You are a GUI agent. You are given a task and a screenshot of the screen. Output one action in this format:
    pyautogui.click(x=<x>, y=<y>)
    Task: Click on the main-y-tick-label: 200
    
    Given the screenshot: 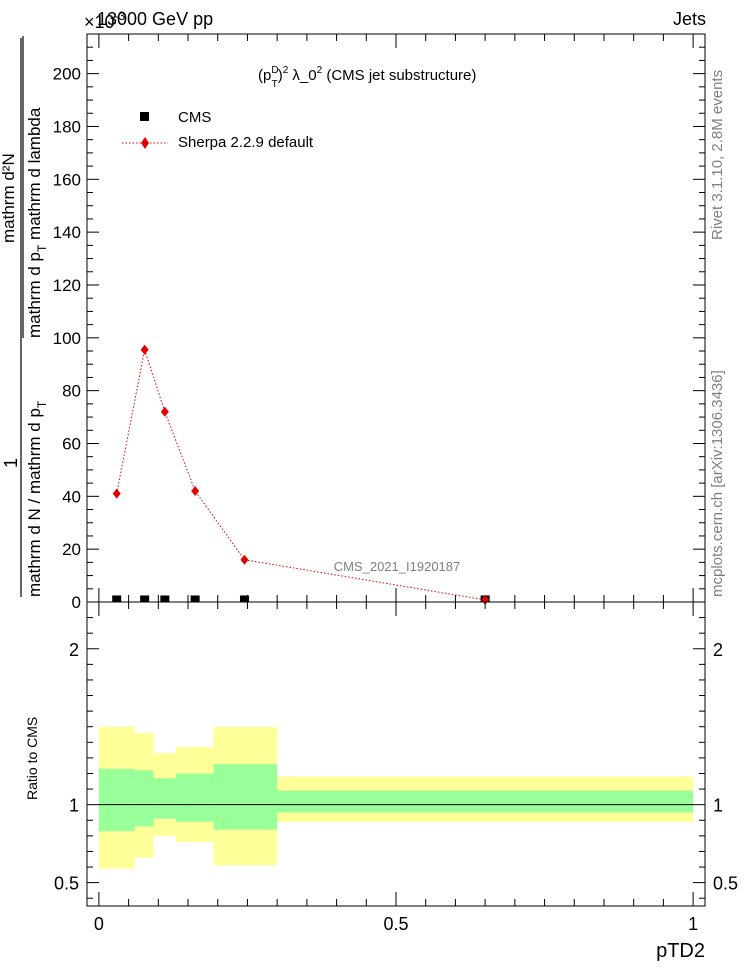 What is the action you would take?
    pyautogui.click(x=67, y=74)
    